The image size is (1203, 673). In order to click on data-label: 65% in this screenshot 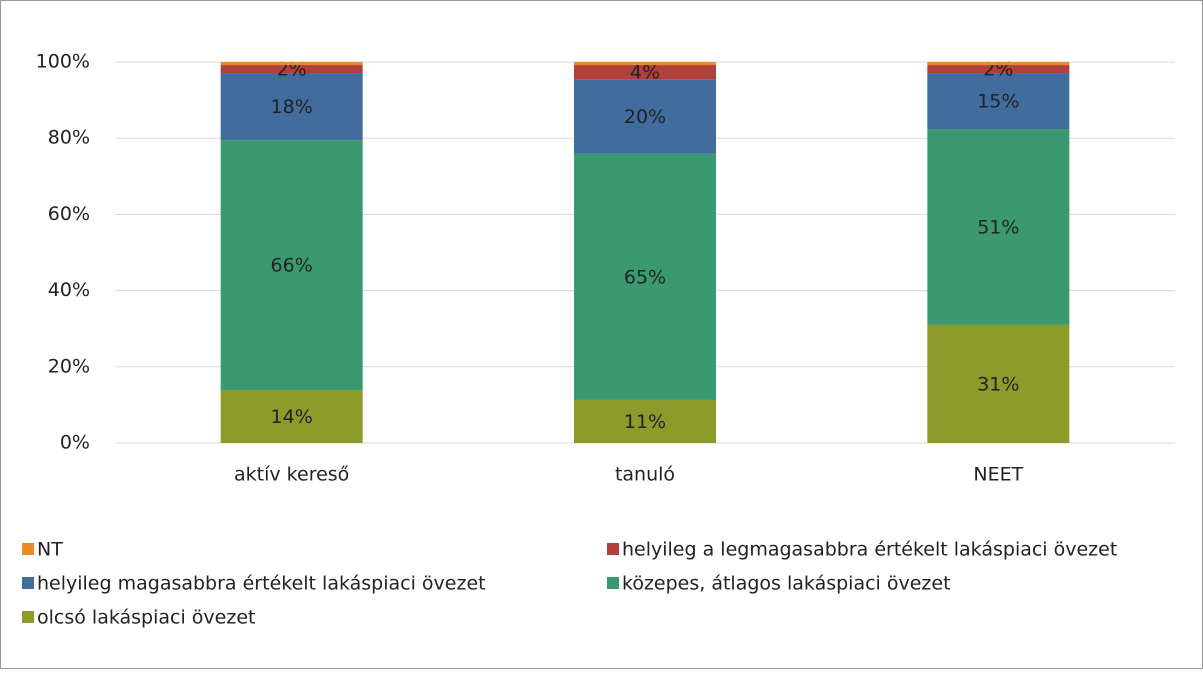, I will do `click(645, 277)`.